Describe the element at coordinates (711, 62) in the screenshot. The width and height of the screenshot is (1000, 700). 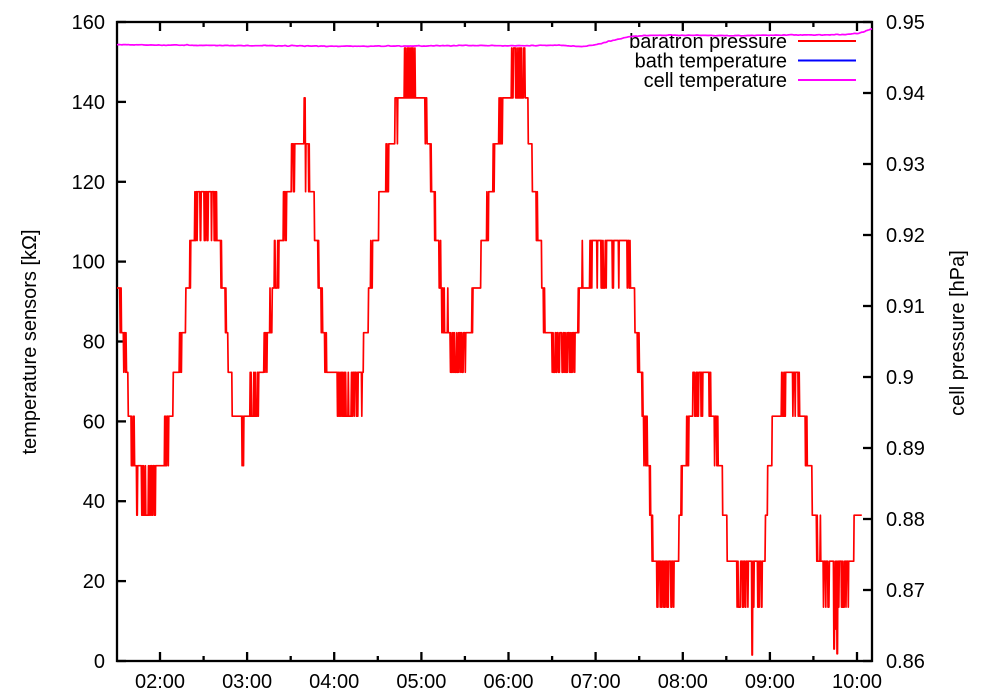
I see `svg-text: bath temperature` at that location.